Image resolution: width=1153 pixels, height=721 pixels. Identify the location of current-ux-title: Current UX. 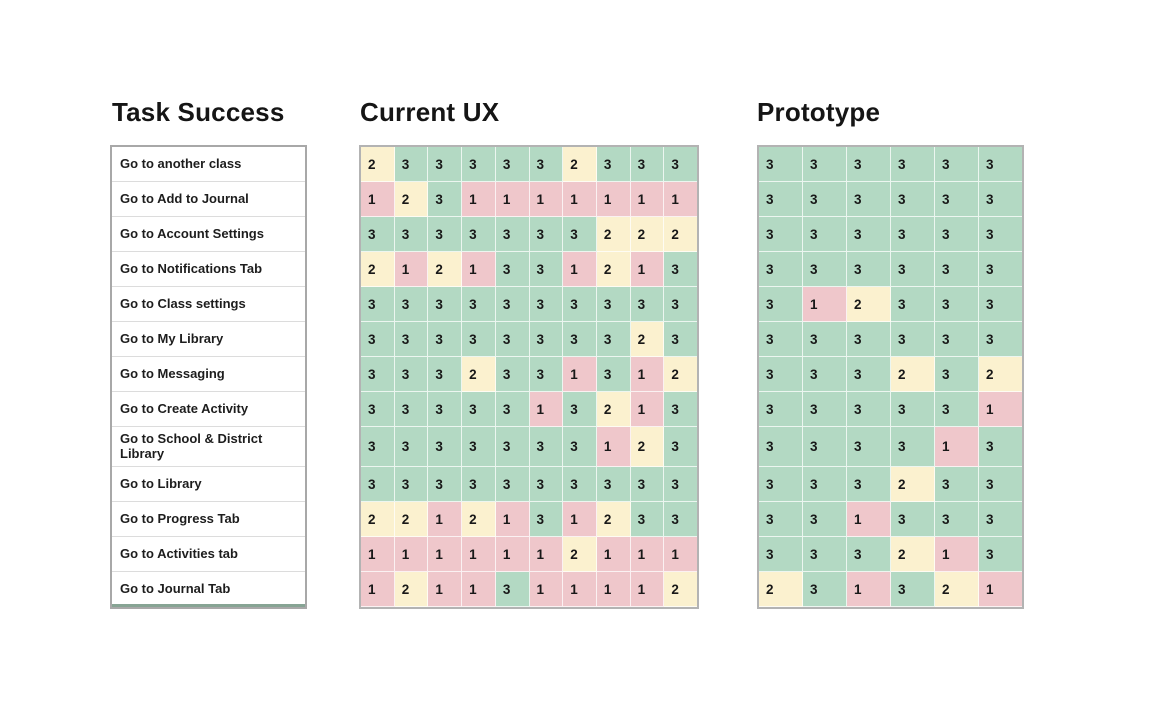
(430, 112).